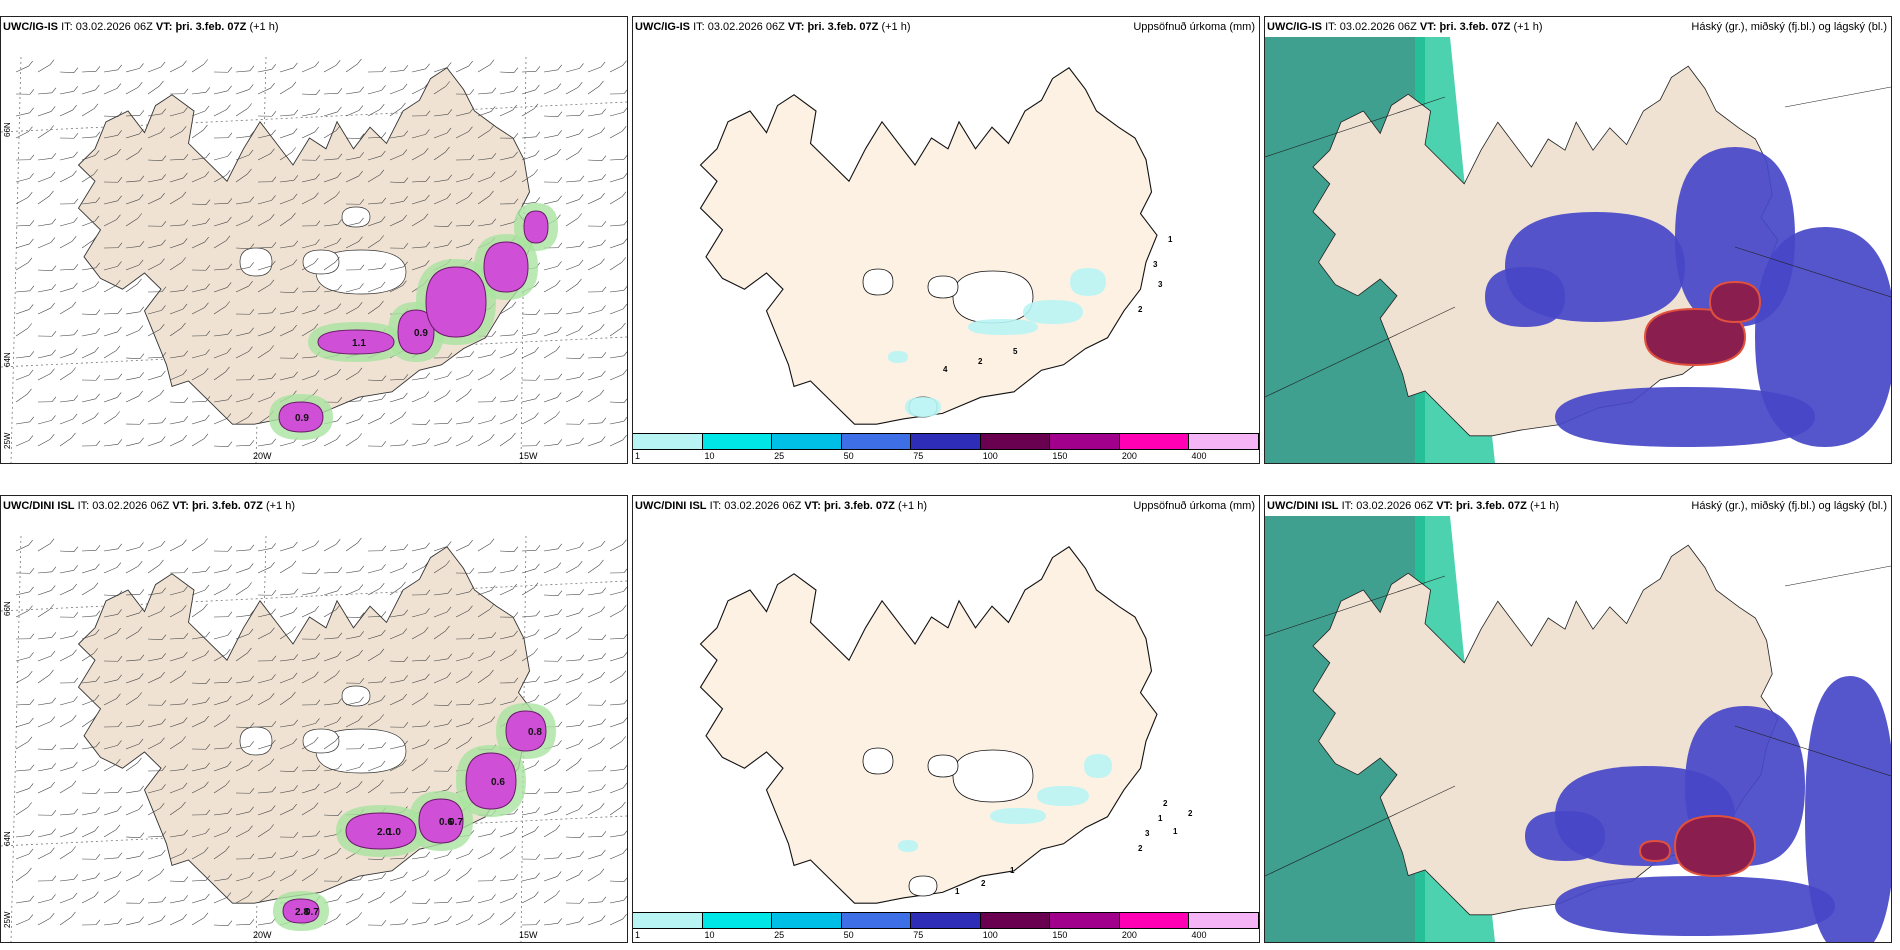  What do you see at coordinates (381, 831) in the screenshot?
I see `precip-heavy-area` at bounding box center [381, 831].